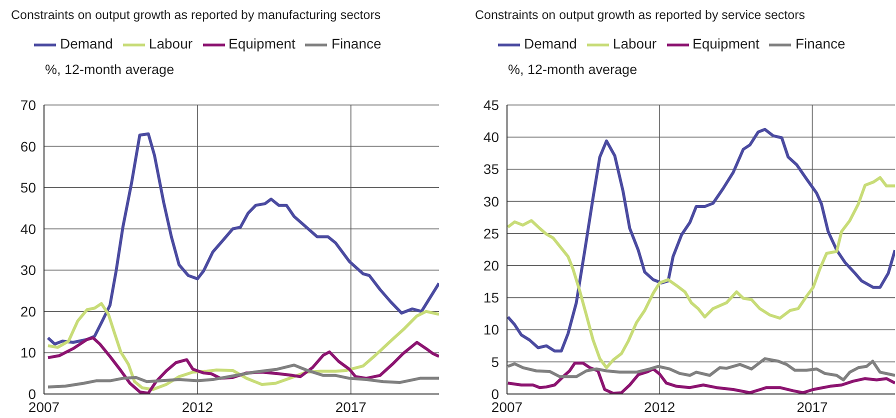  I want to click on y-tick-label: 35, so click(491, 169).